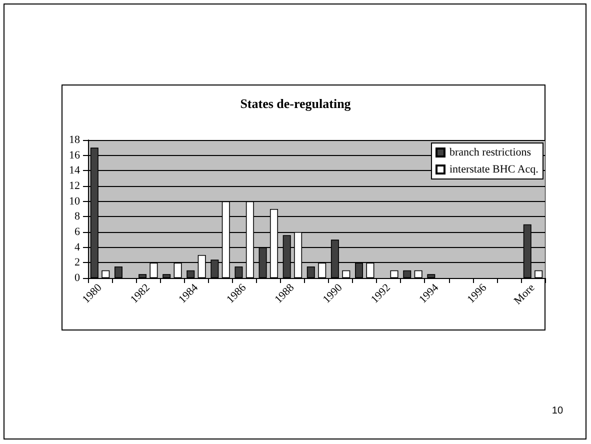  What do you see at coordinates (74, 155) in the screenshot?
I see `y-tick-label: 16` at bounding box center [74, 155].